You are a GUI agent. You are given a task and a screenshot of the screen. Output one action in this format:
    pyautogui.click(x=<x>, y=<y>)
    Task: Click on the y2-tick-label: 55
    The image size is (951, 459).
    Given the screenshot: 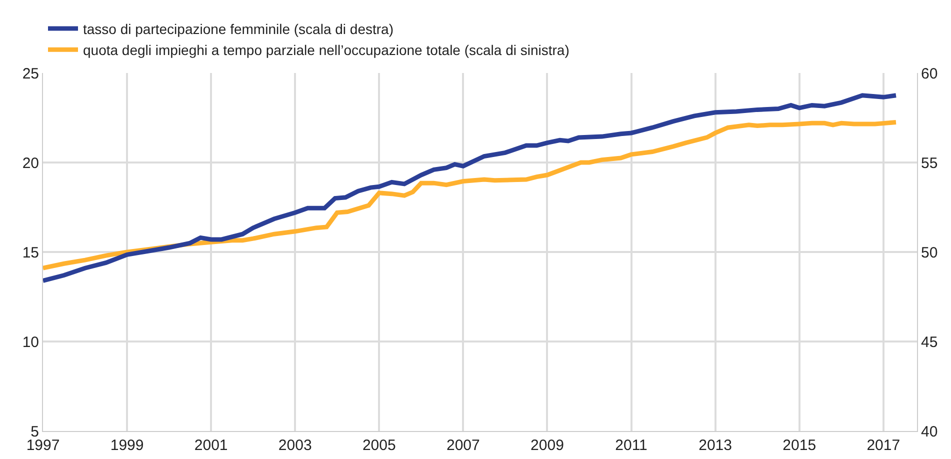 What is the action you would take?
    pyautogui.click(x=929, y=163)
    